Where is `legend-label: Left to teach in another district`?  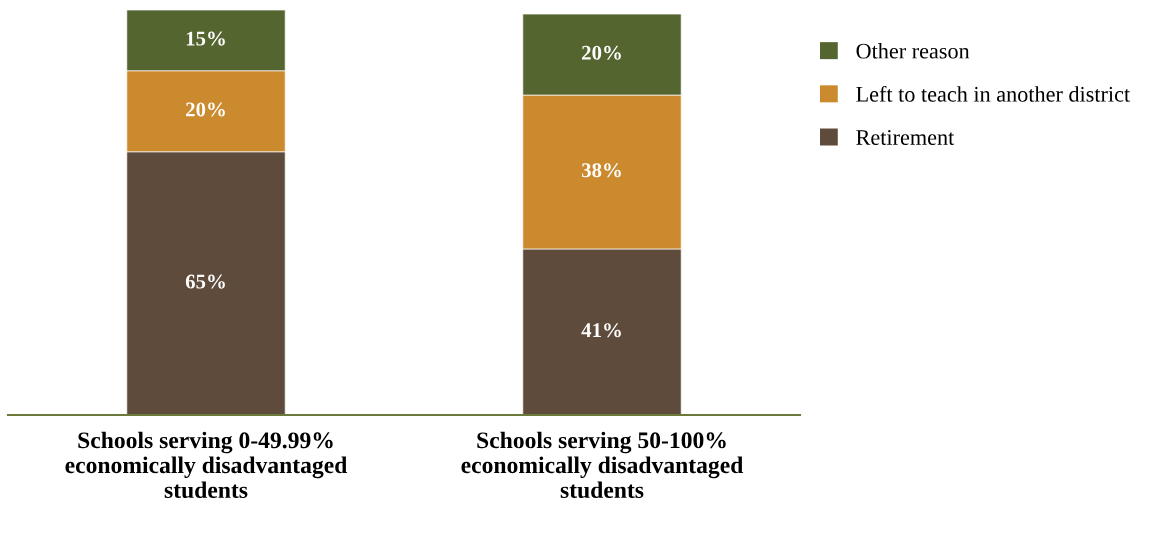 legend-label: Left to teach in another district is located at coordinates (993, 93).